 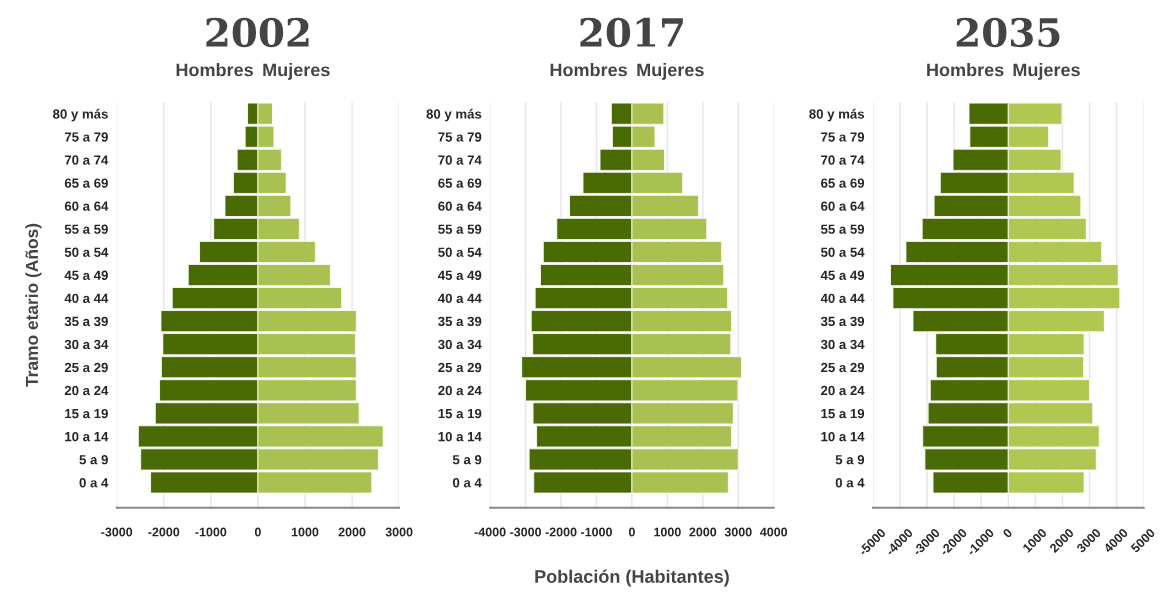 What do you see at coordinates (1008, 32) in the screenshot?
I see `chart-title: 2035` at bounding box center [1008, 32].